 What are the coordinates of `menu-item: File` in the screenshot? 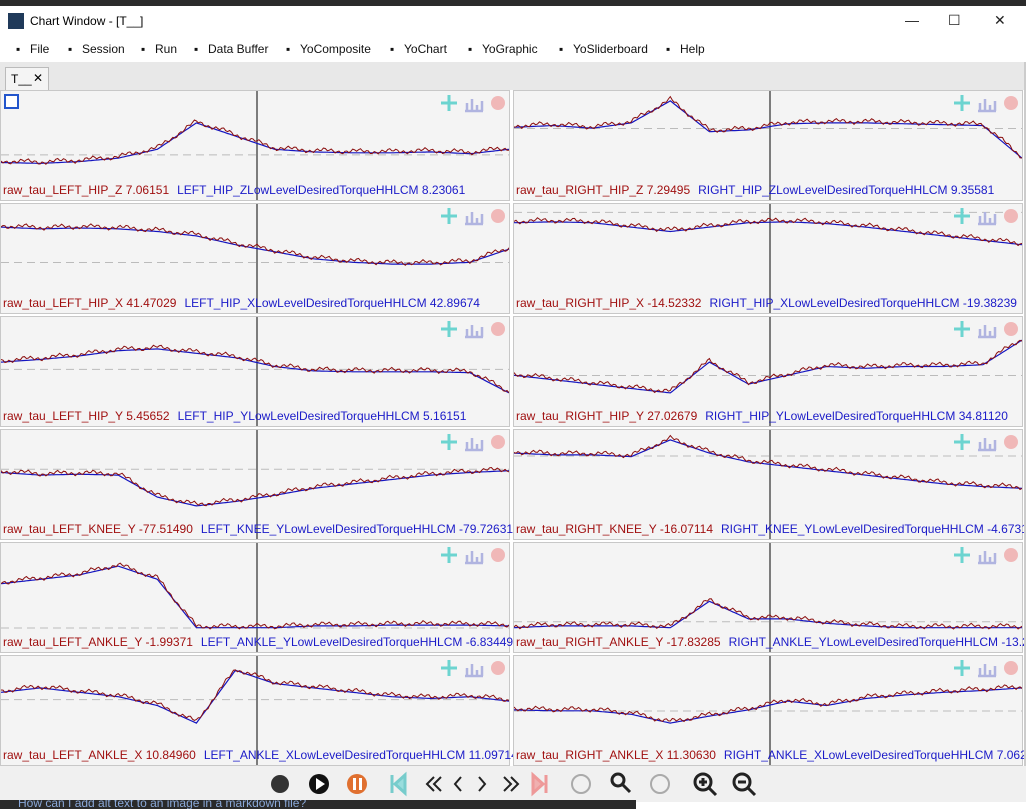 It's located at (40, 49).